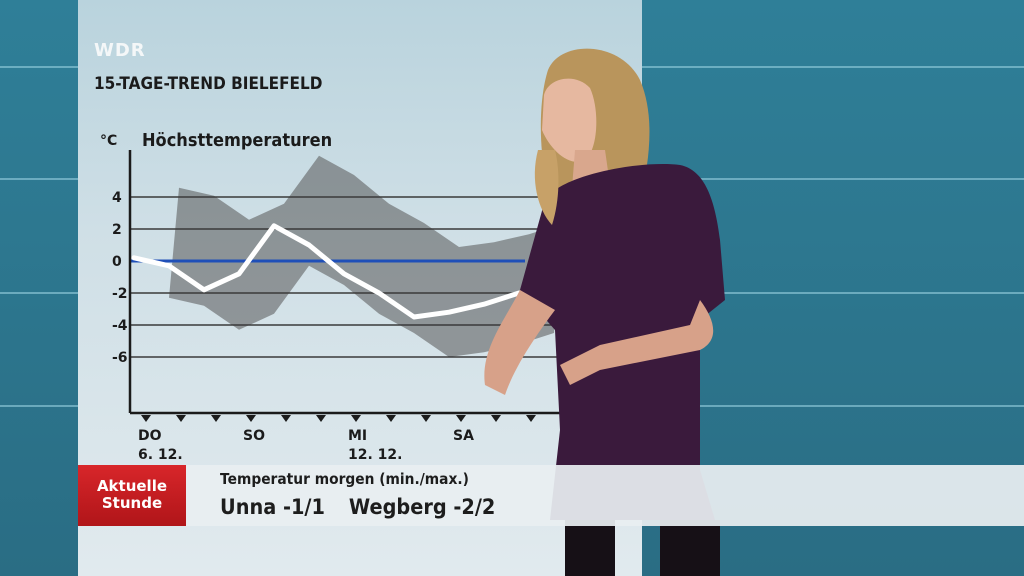  What do you see at coordinates (120, 50) in the screenshot?
I see `broadcaster-logo: WDR` at bounding box center [120, 50].